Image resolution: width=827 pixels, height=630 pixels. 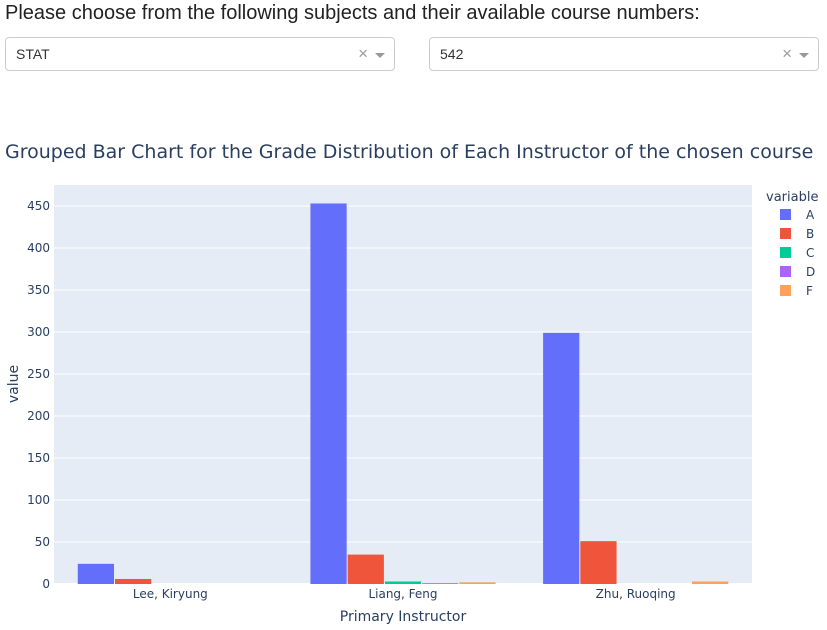 What do you see at coordinates (14, 384) in the screenshot?
I see `y-axis-label: value` at bounding box center [14, 384].